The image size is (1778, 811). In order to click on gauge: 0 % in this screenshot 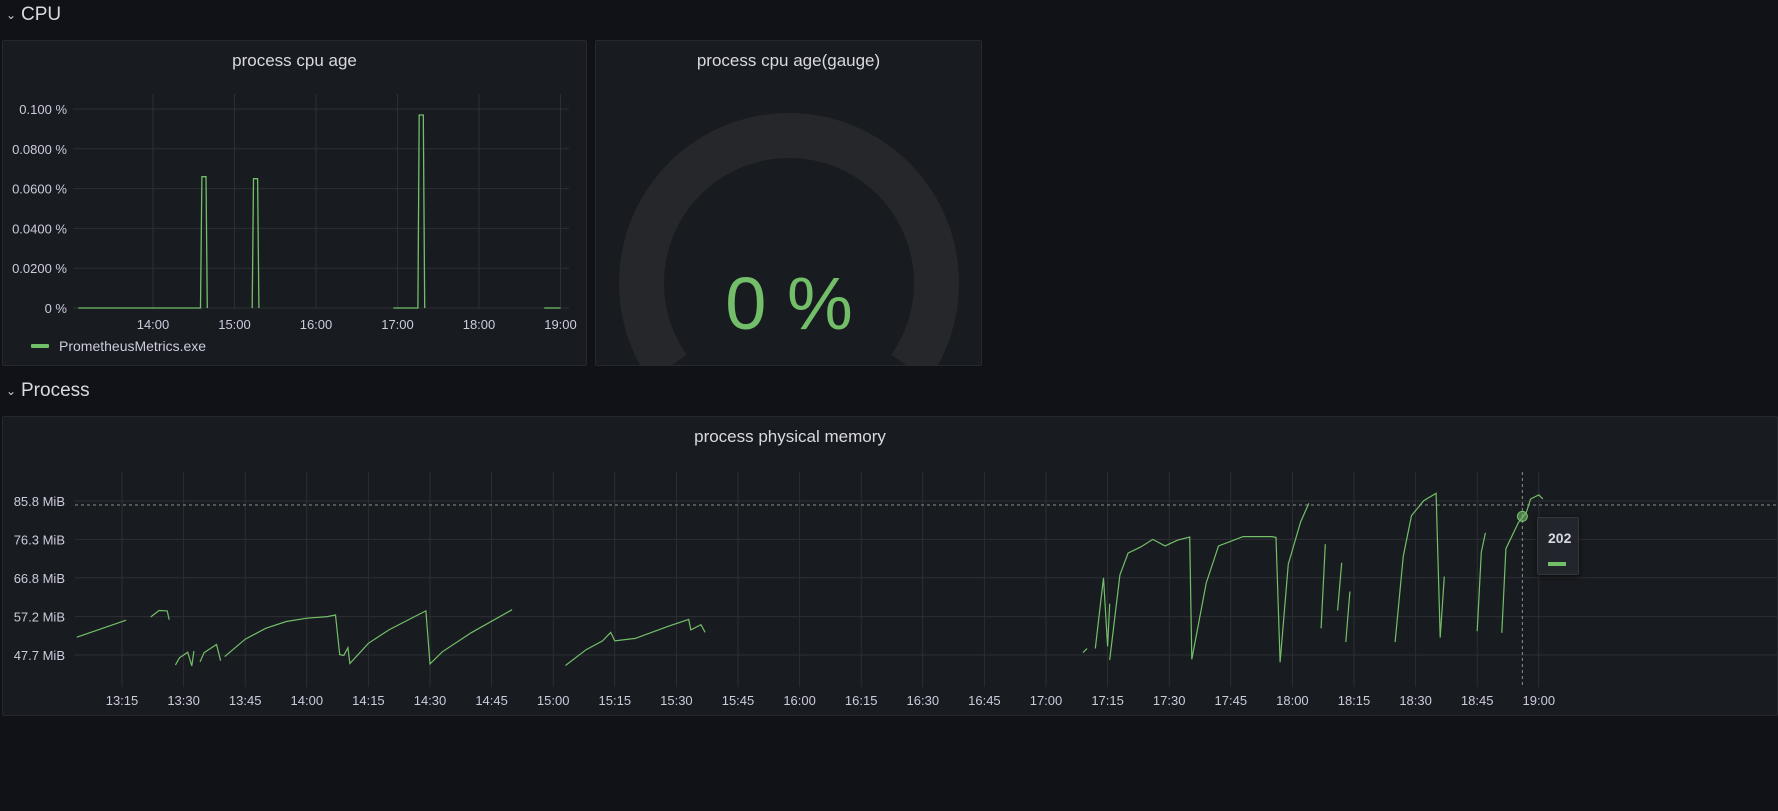, I will do `click(789, 239)`.